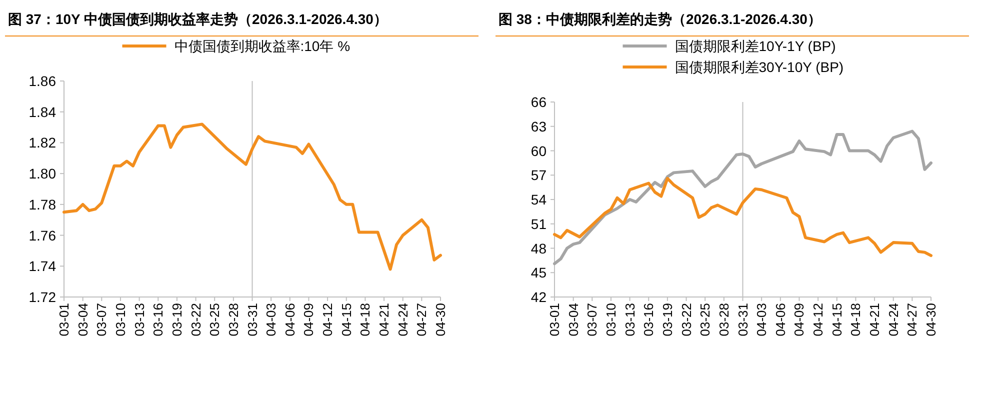 The image size is (981, 399). I want to click on y-tick-label: 66, so click(538, 102).